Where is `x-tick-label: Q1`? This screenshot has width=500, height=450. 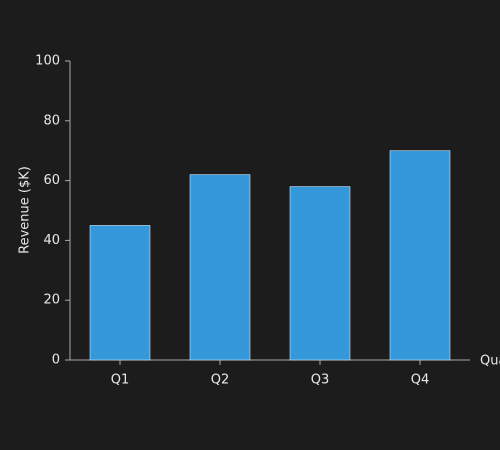
x-tick-label: Q1 is located at coordinates (120, 380).